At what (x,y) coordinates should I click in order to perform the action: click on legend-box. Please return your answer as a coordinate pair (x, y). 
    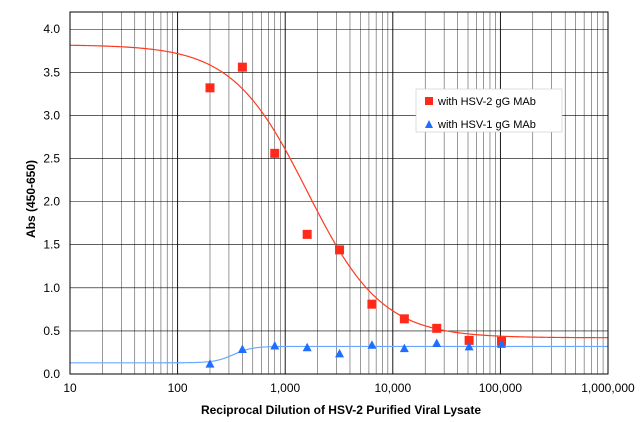
    Looking at the image, I should click on (489, 110).